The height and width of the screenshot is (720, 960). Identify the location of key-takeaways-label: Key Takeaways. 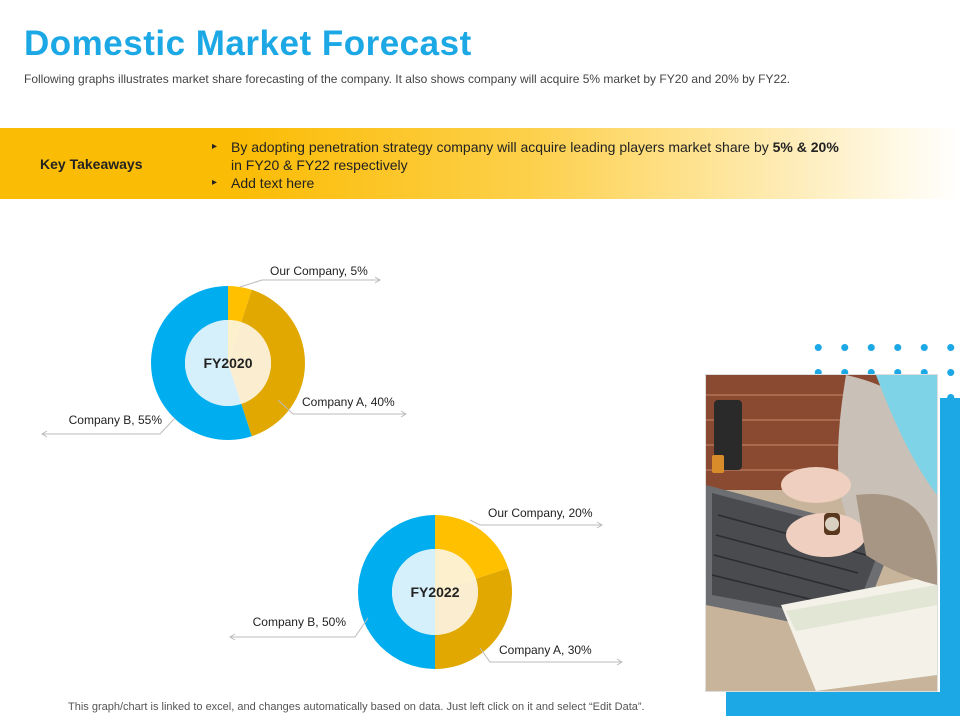
(91, 164).